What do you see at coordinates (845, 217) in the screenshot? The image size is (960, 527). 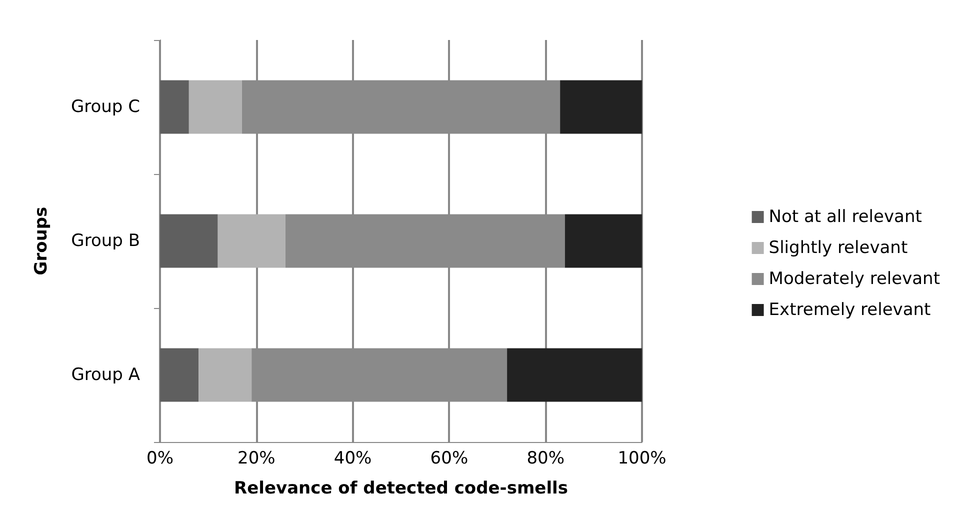 I see `legend-label: Not at all relevant` at bounding box center [845, 217].